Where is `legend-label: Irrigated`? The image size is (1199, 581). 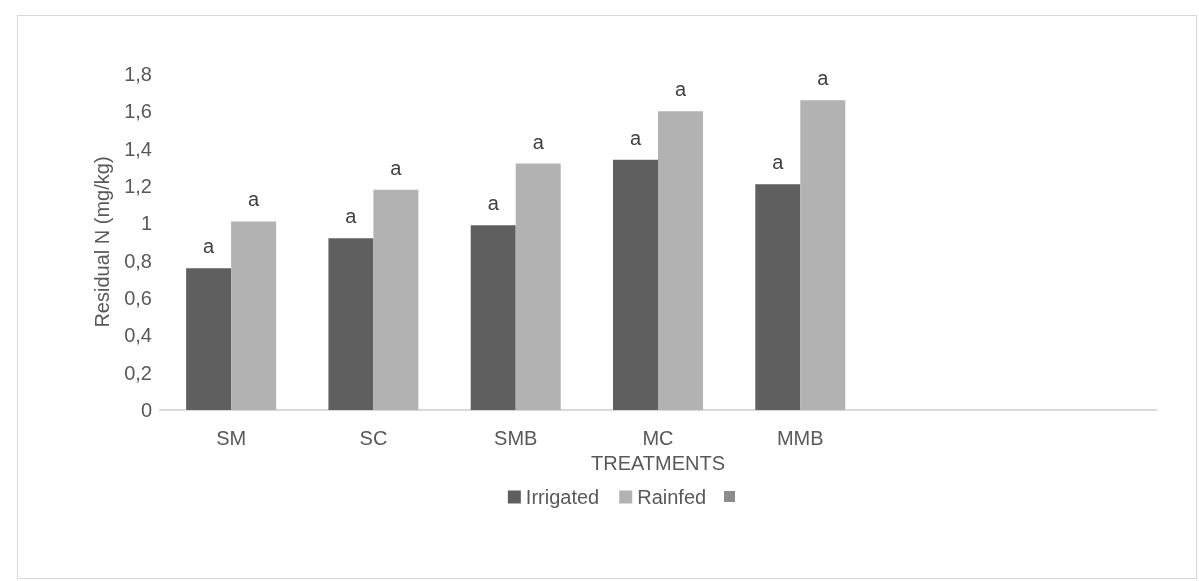 legend-label: Irrigated is located at coordinates (562, 497).